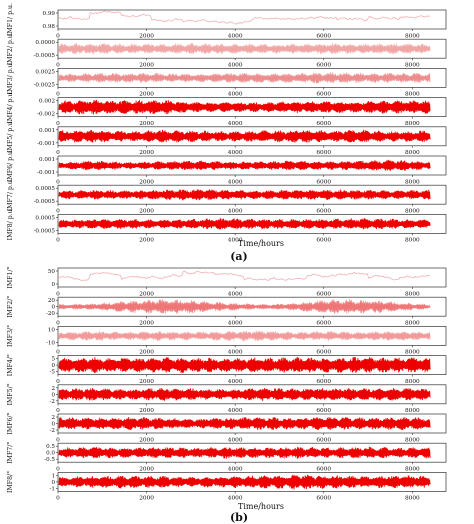 Image resolution: width=474 pixels, height=524 pixels. What do you see at coordinates (227, 281) in the screenshot?
I see `imf-row-1: IMF1/° 50 00 2000 4000 6000 8000` at bounding box center [227, 281].